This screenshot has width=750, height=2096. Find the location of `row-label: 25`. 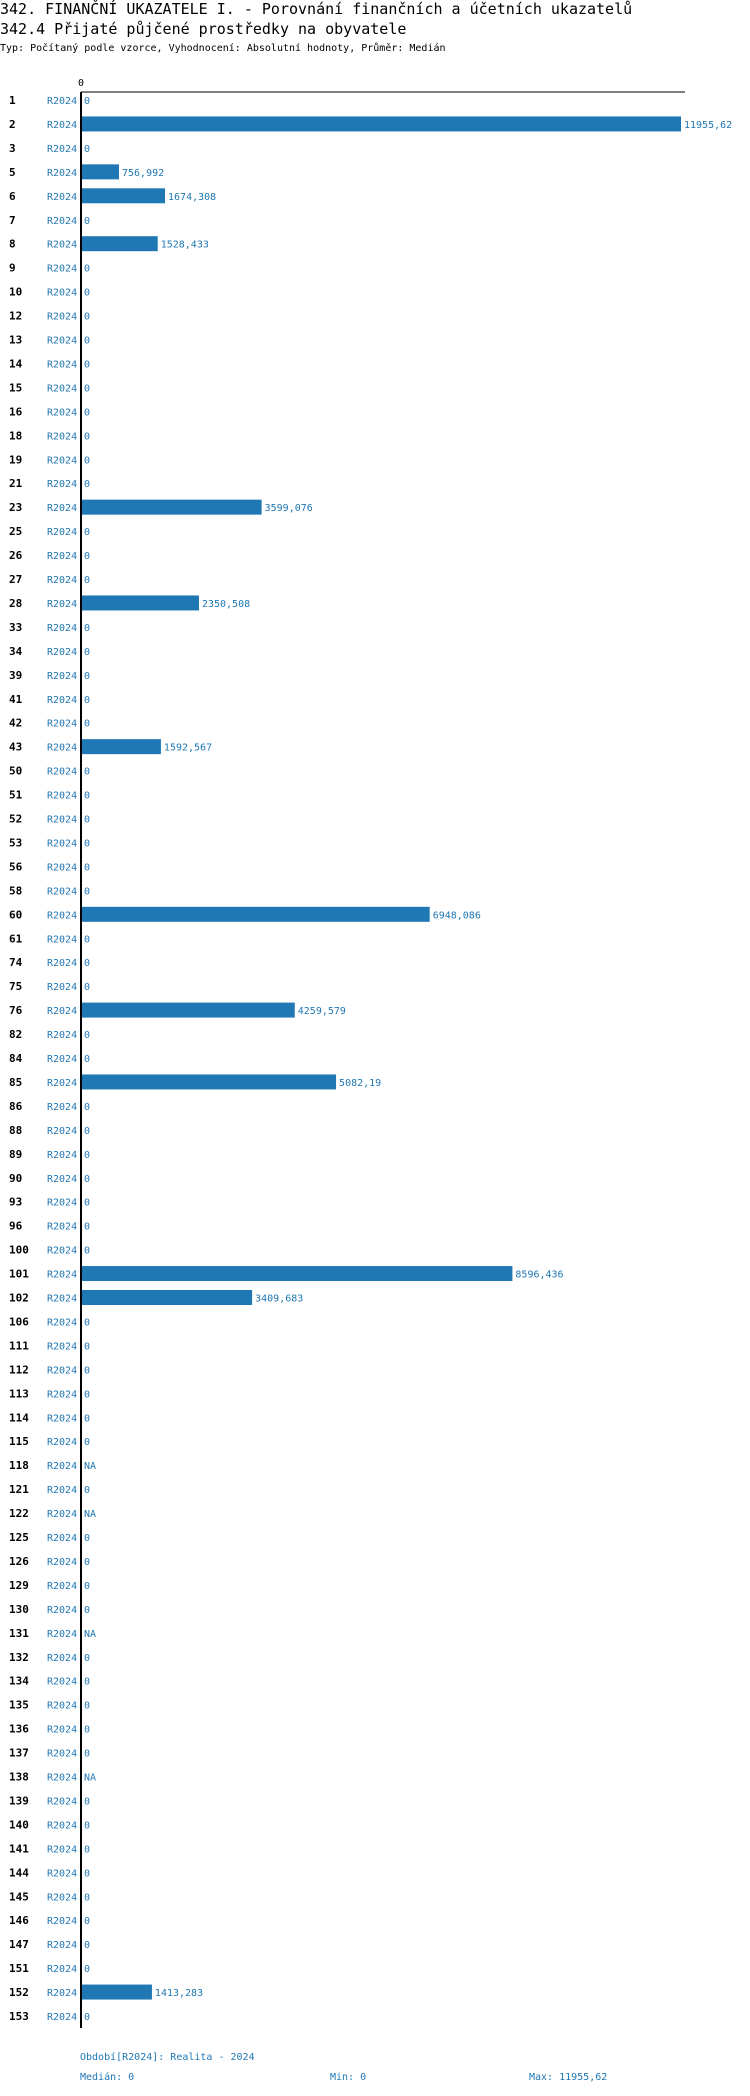

row-label: 25 is located at coordinates (15, 531).